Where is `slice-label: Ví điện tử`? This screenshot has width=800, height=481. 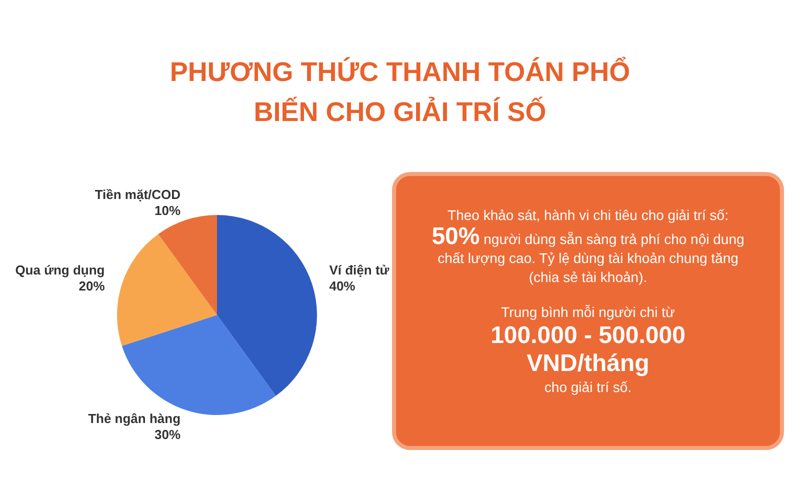 slice-label: Ví điện tử is located at coordinates (359, 270).